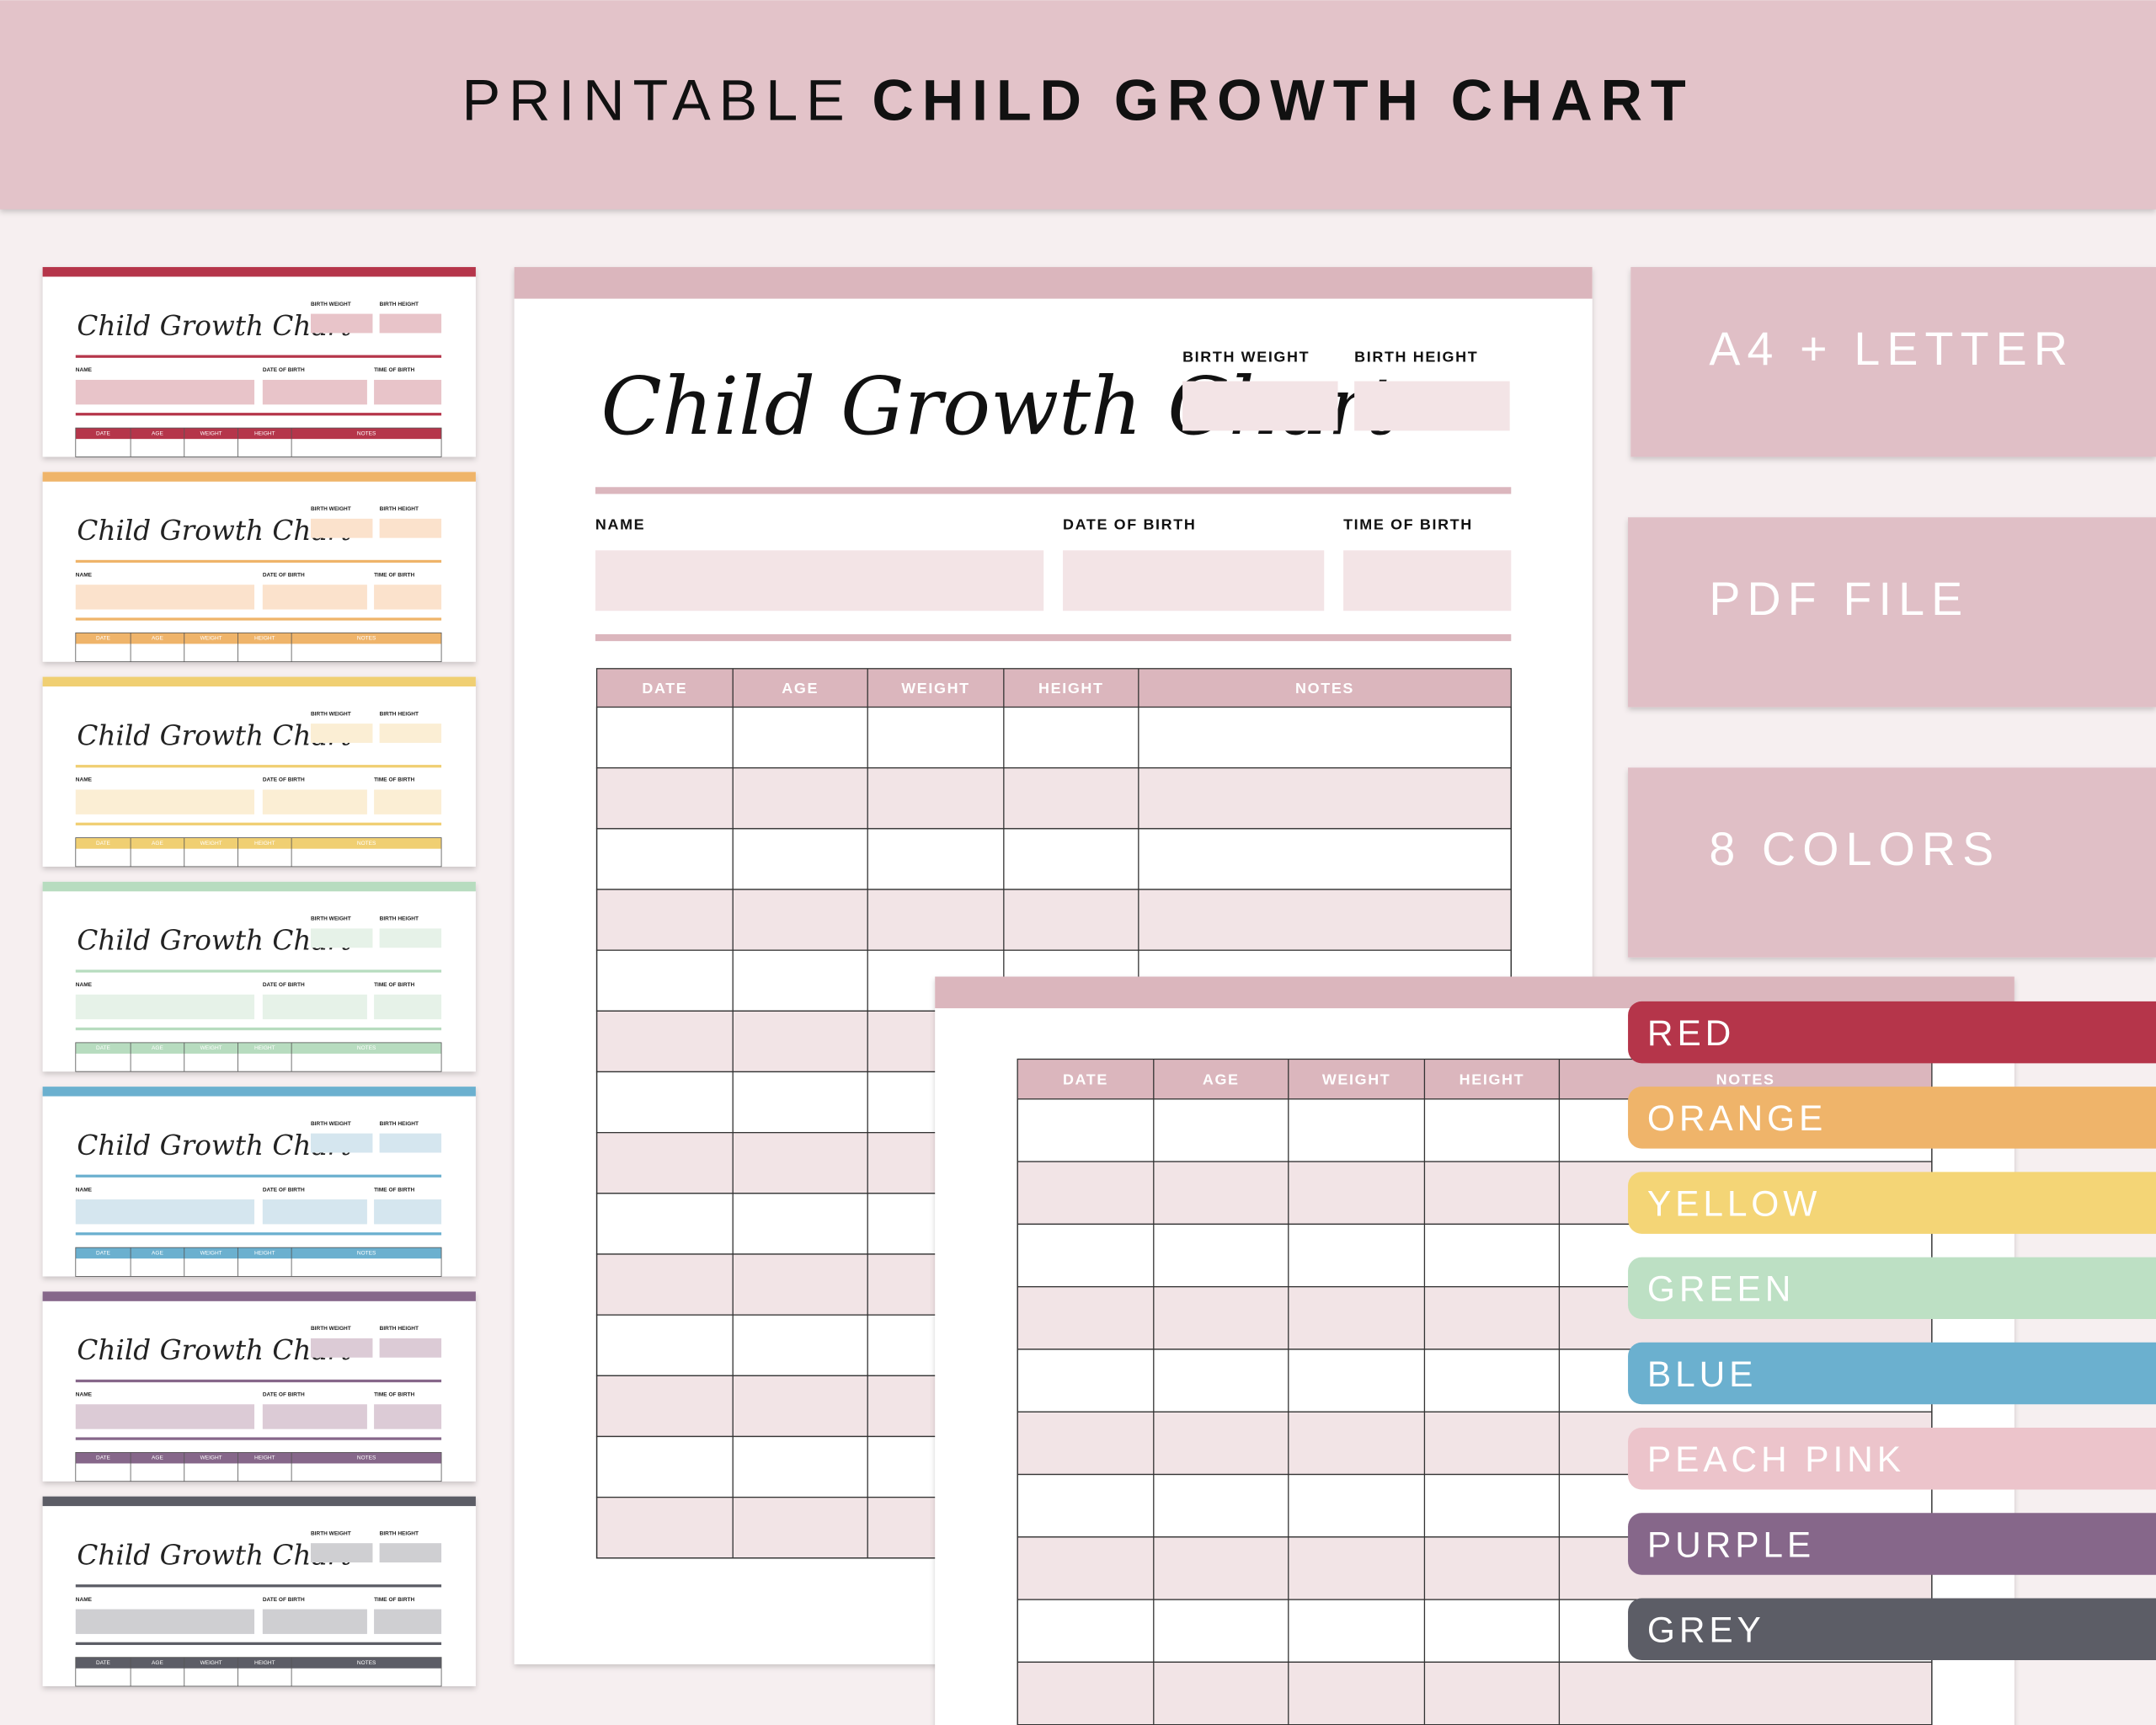 The width and height of the screenshot is (2156, 1725). I want to click on header-bold: CHILD GROWTH CHART, so click(1283, 100).